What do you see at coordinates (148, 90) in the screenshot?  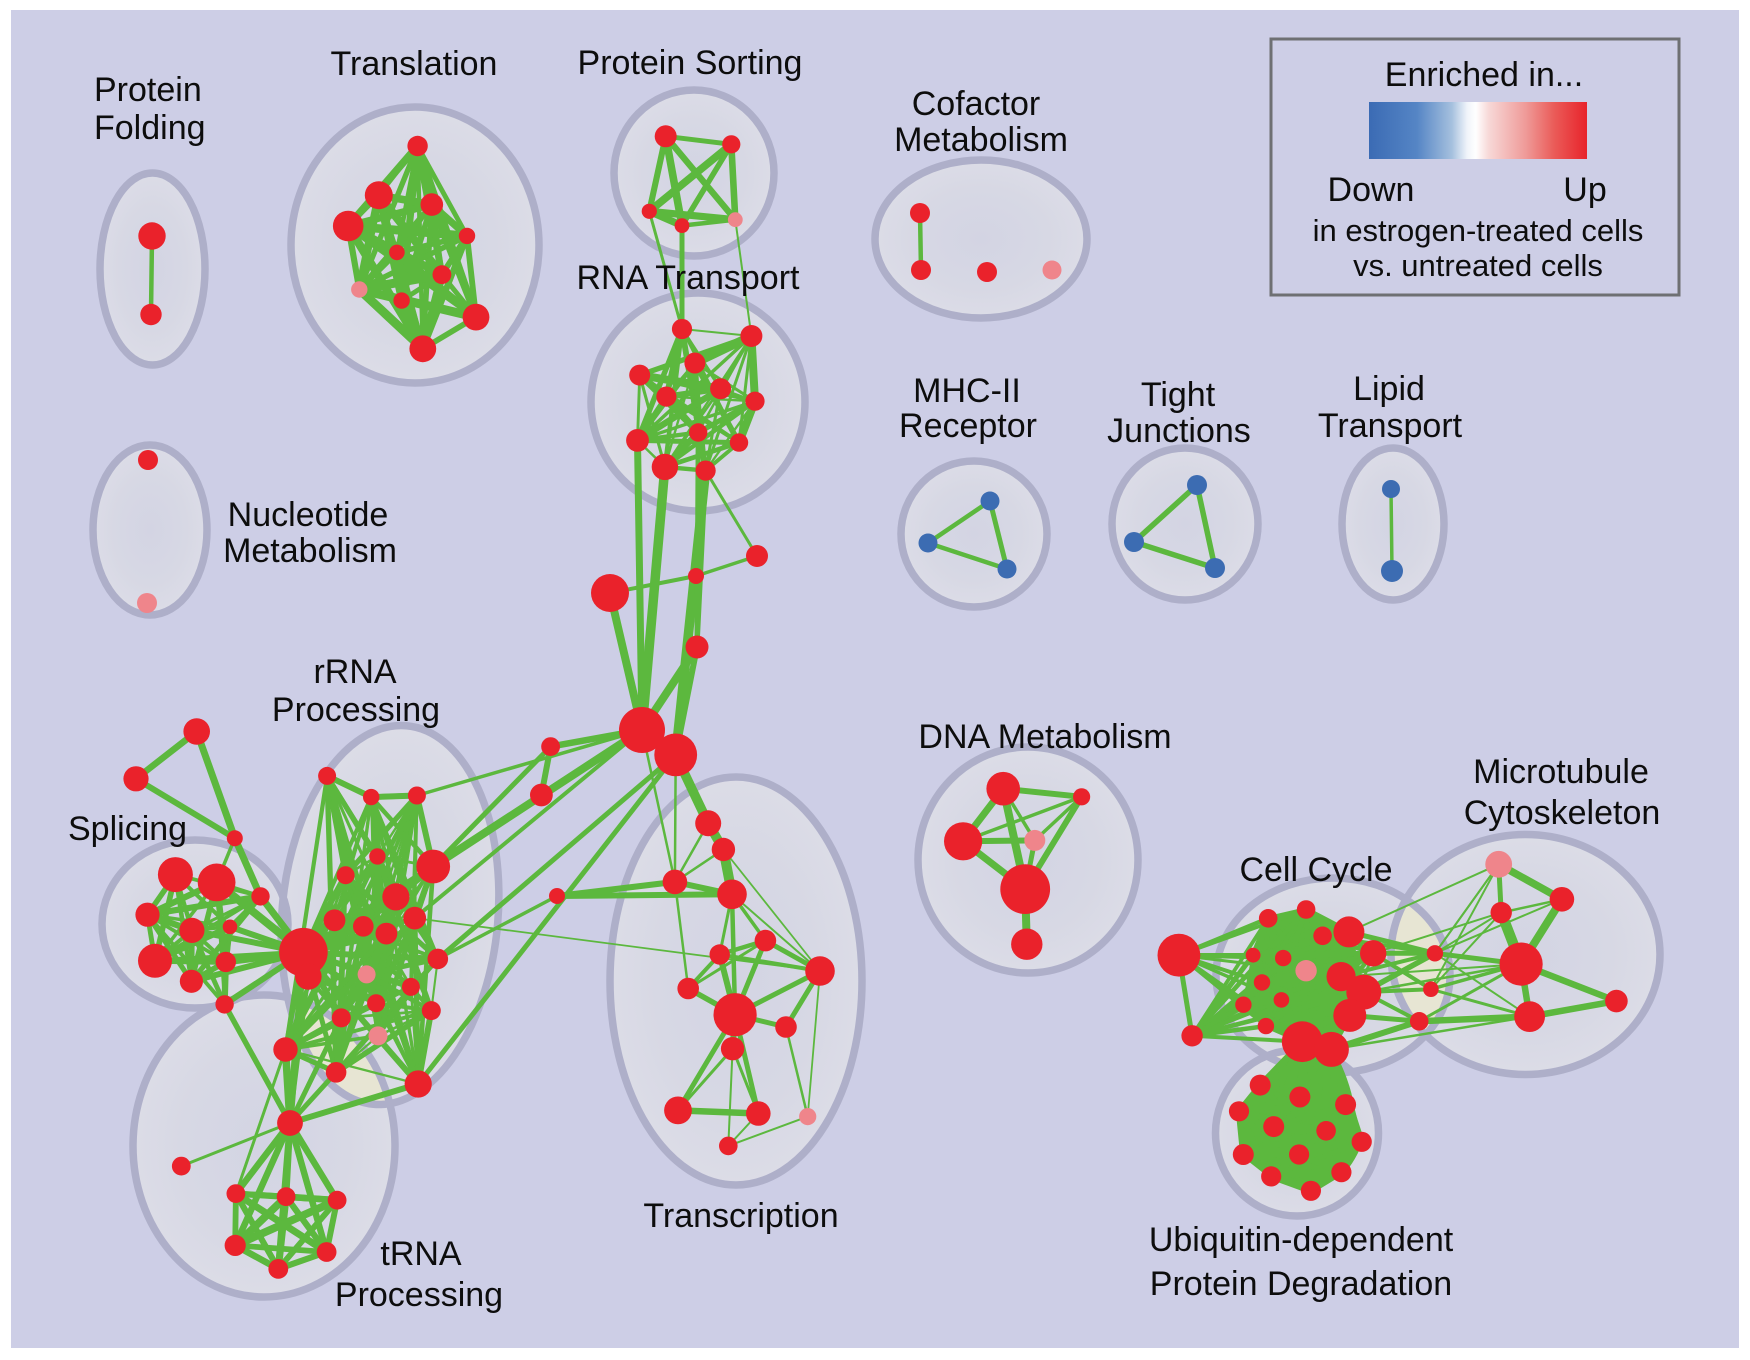 I see `svg-text: Protein` at bounding box center [148, 90].